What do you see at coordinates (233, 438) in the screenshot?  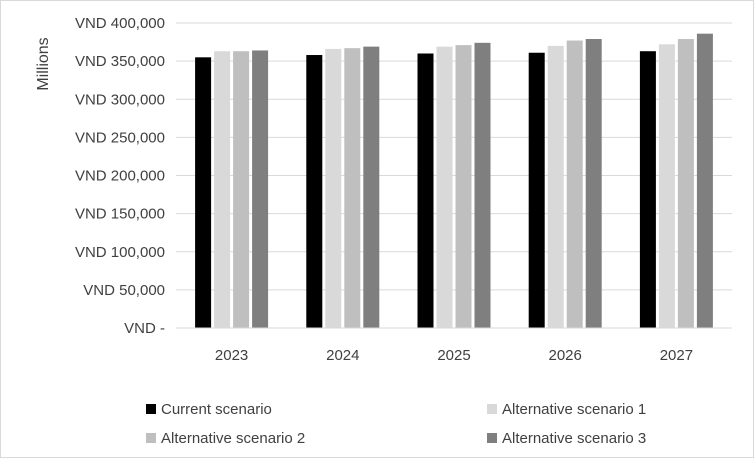 I see `legend-label: Alternative scenario 2` at bounding box center [233, 438].